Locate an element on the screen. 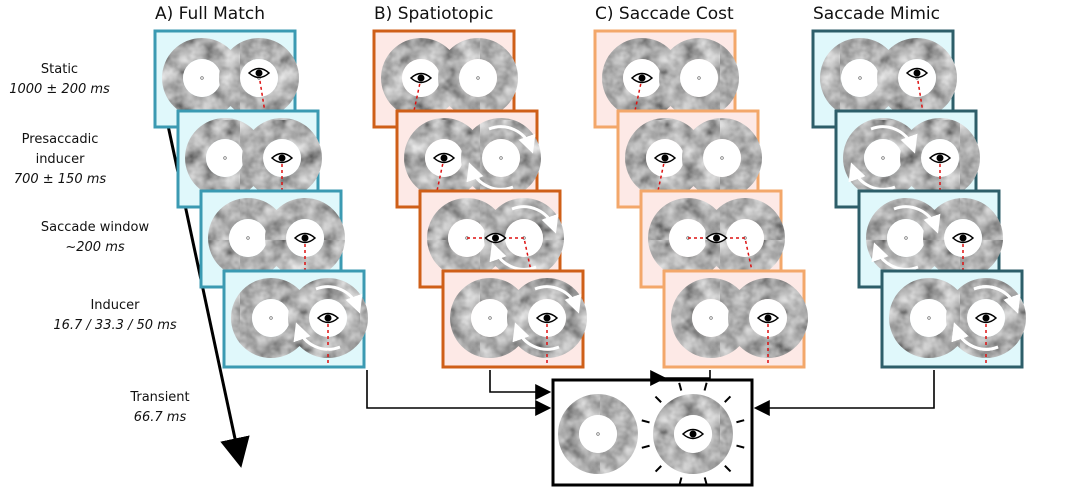 The width and height of the screenshot is (1078, 492). column-title: B) Spatiotopic is located at coordinates (434, 14).